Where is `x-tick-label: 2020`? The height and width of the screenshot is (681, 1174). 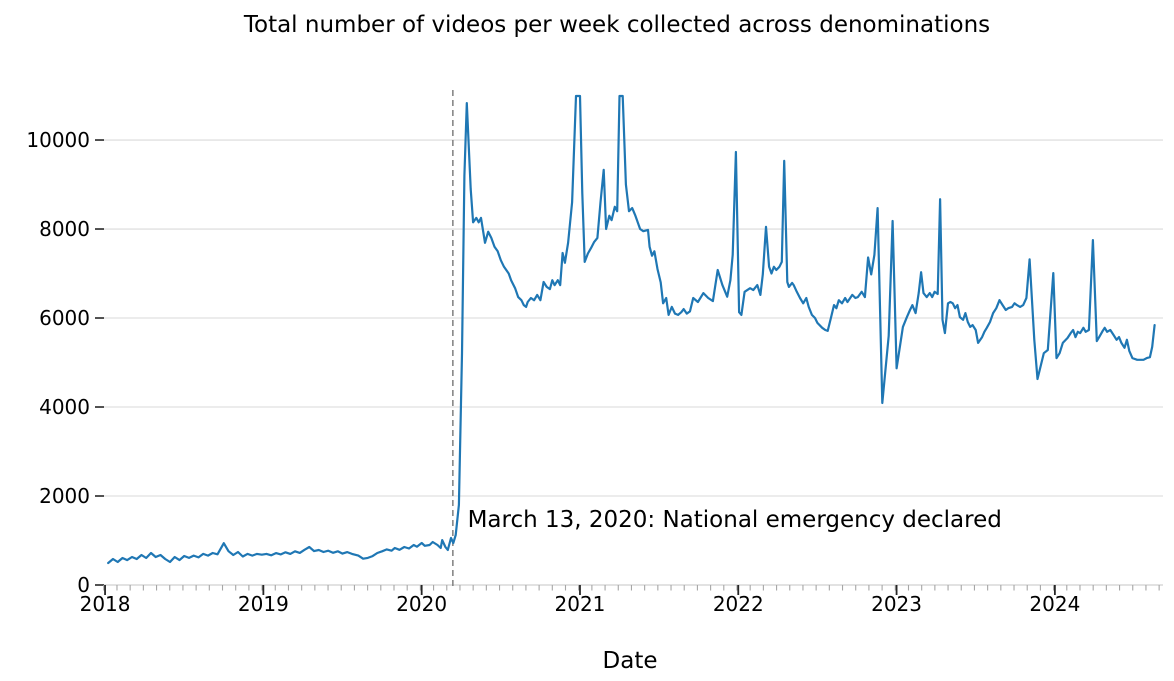
x-tick-label: 2020 is located at coordinates (421, 604).